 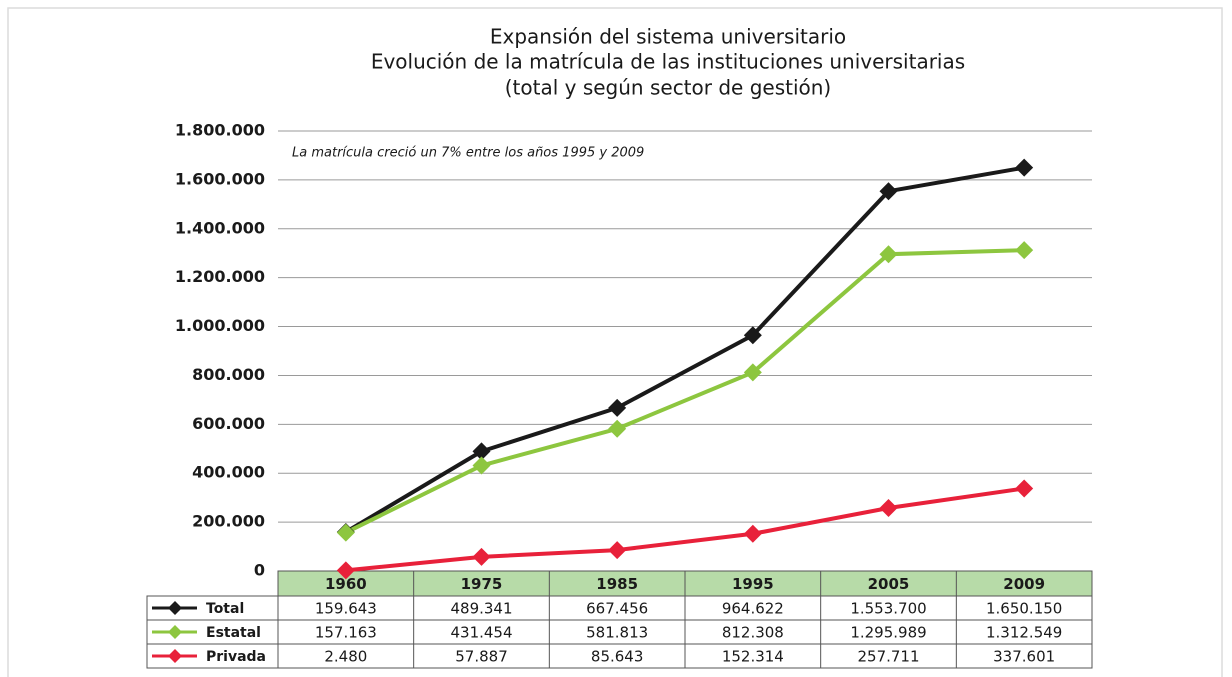 What do you see at coordinates (617, 609) in the screenshot?
I see `table-cell: 667.456` at bounding box center [617, 609].